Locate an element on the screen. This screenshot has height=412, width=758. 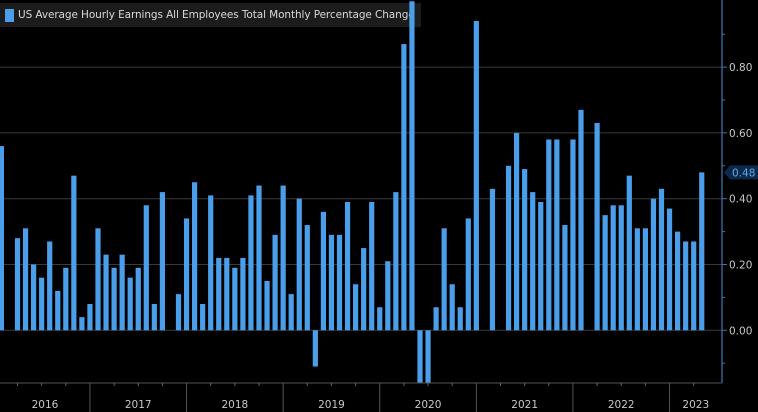
y-tick-label: 0.60 is located at coordinates (740, 134).